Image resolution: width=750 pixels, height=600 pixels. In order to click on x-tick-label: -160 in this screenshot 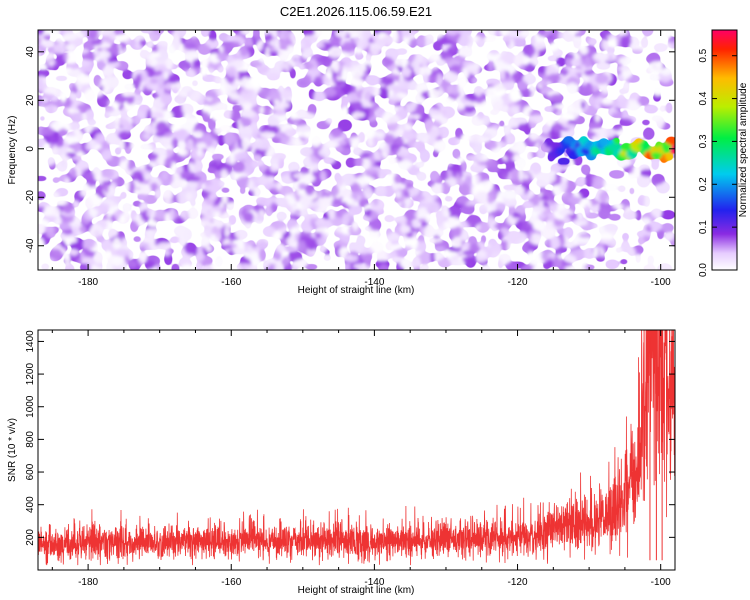, I will do `click(231, 582)`.